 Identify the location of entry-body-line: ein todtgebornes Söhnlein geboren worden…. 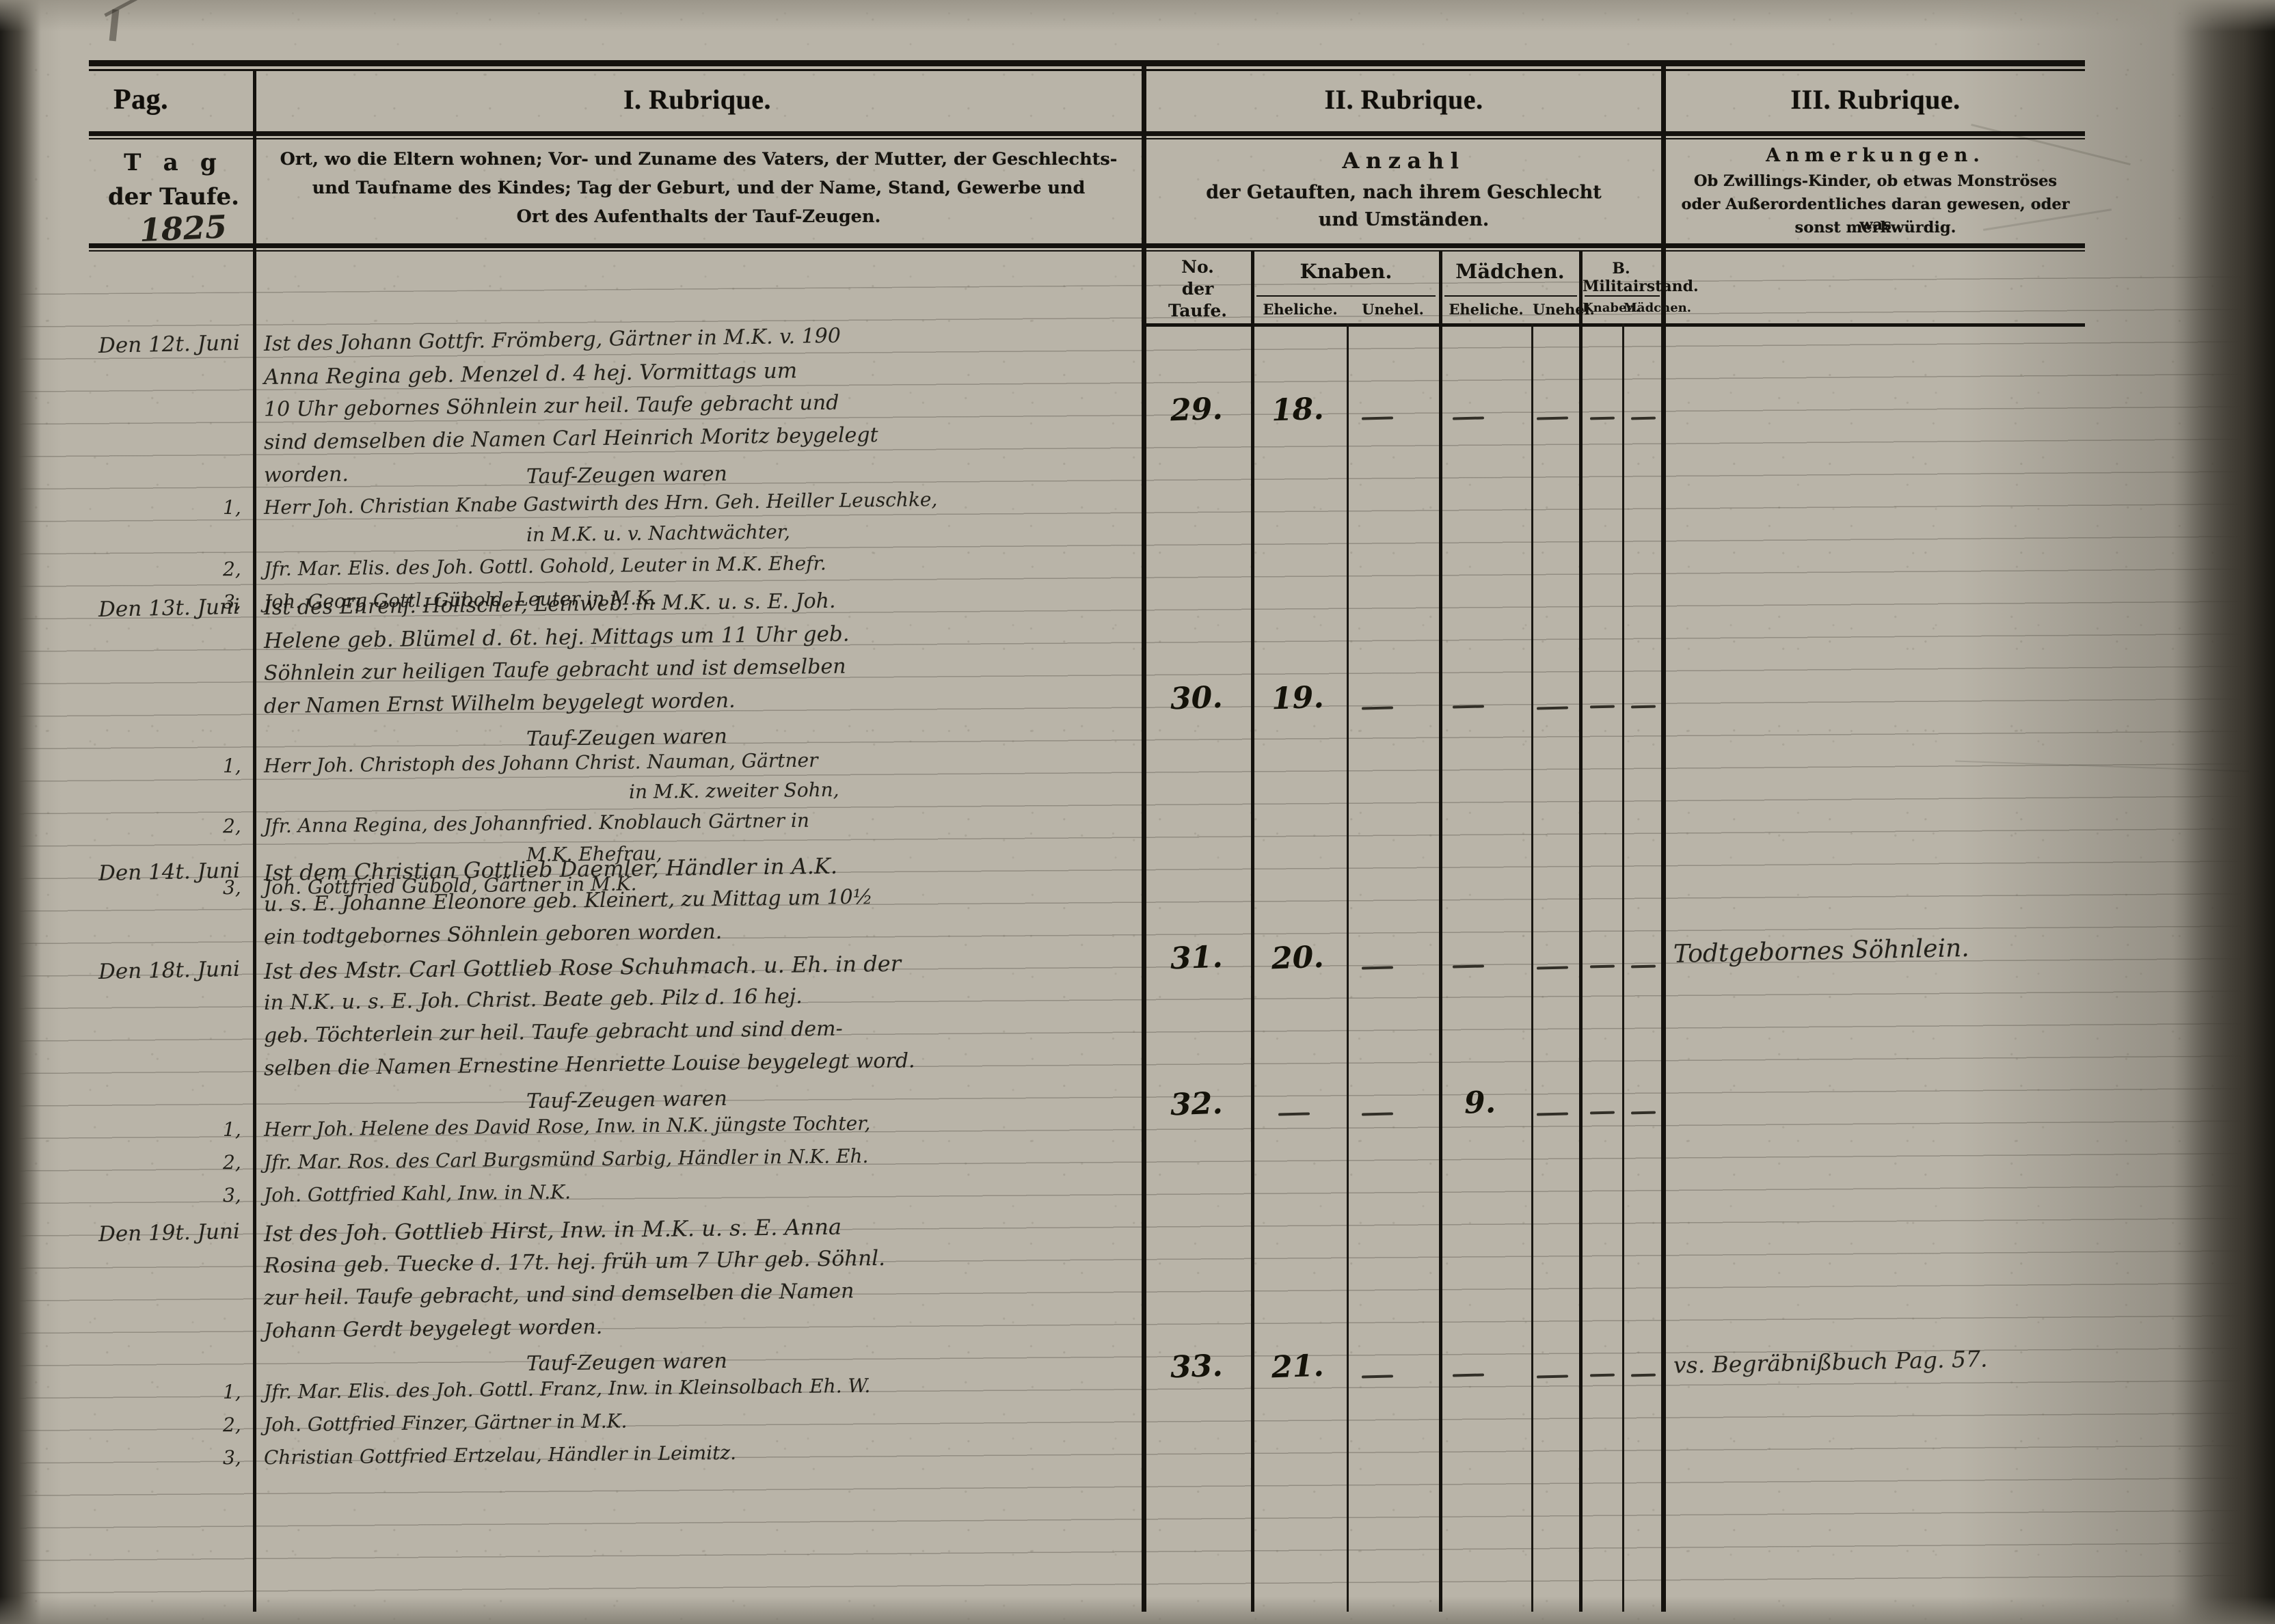
(493, 934).